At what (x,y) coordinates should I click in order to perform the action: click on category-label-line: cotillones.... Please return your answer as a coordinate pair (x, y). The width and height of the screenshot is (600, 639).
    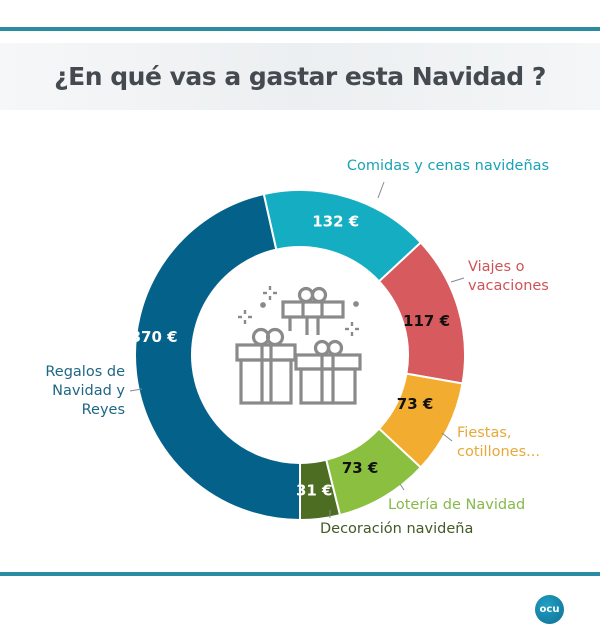
    Looking at the image, I should click on (498, 452).